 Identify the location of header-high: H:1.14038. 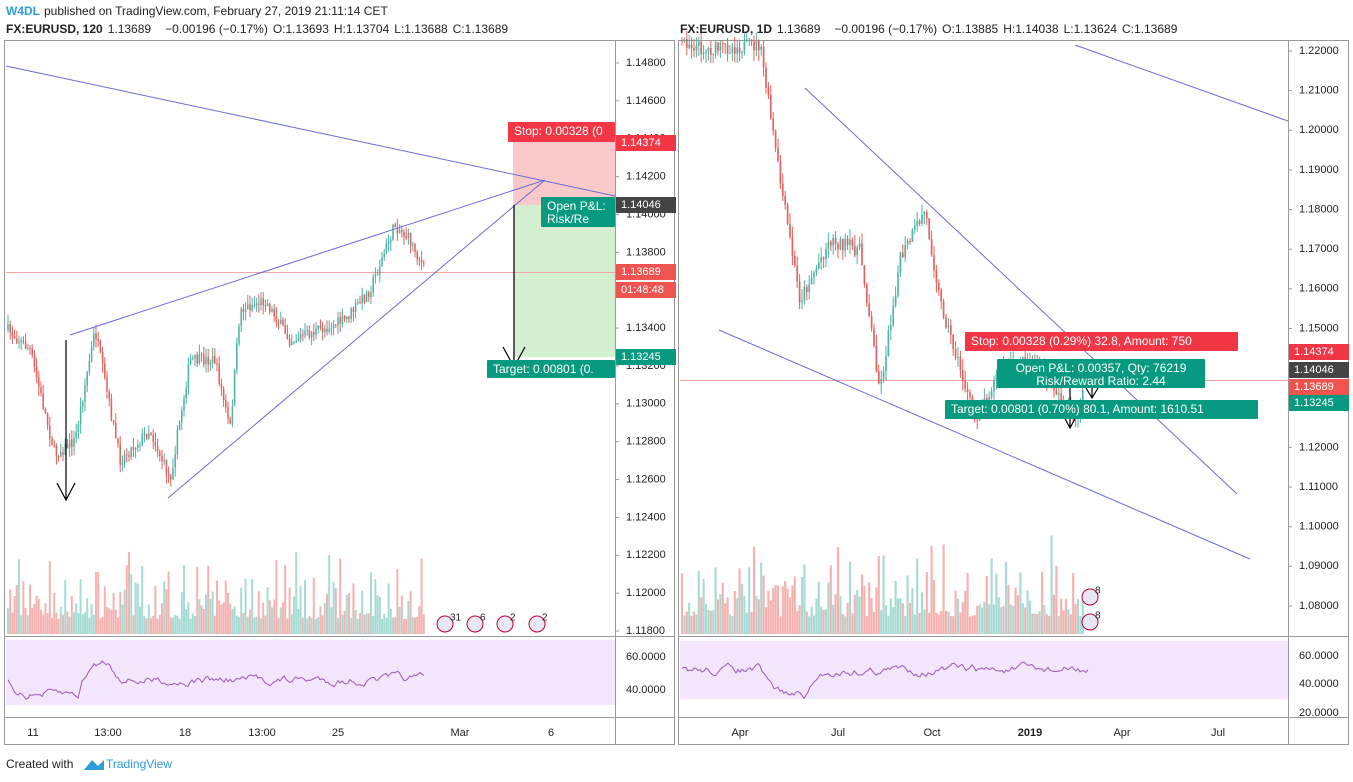
(1031, 29).